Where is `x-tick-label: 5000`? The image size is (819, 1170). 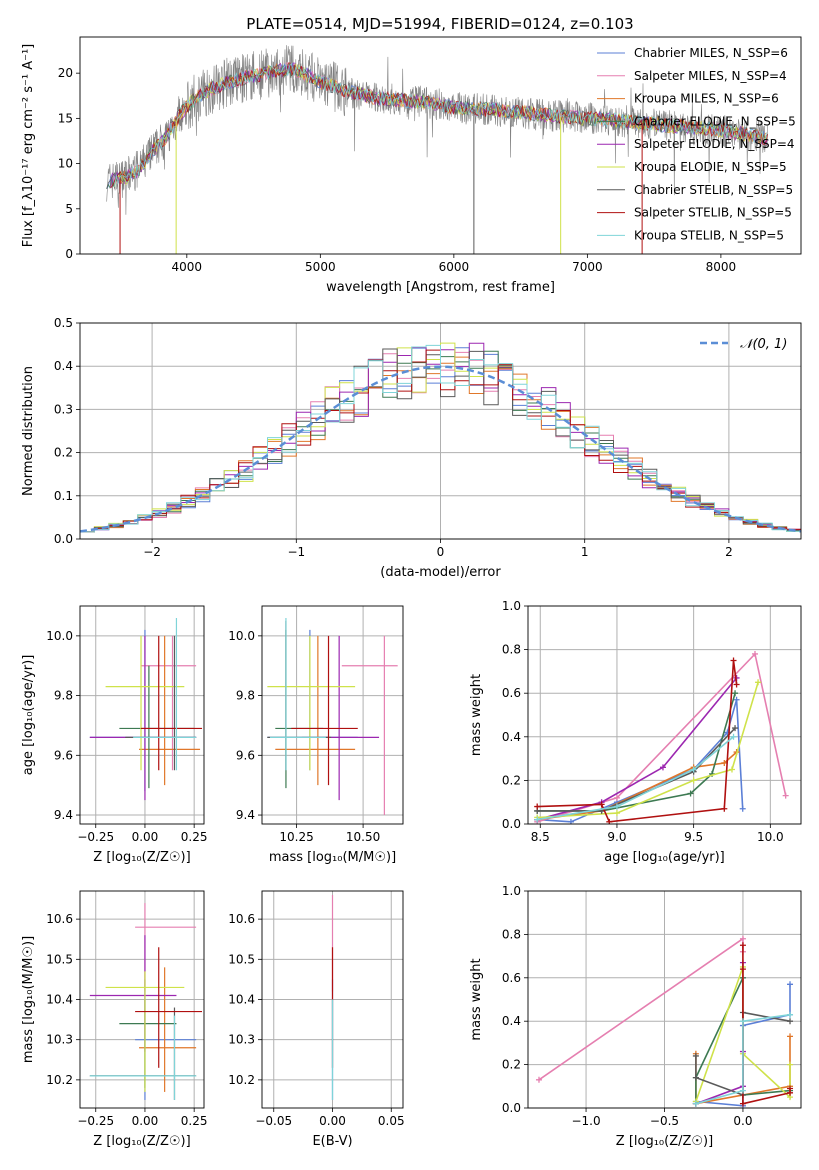 x-tick-label: 5000 is located at coordinates (320, 267).